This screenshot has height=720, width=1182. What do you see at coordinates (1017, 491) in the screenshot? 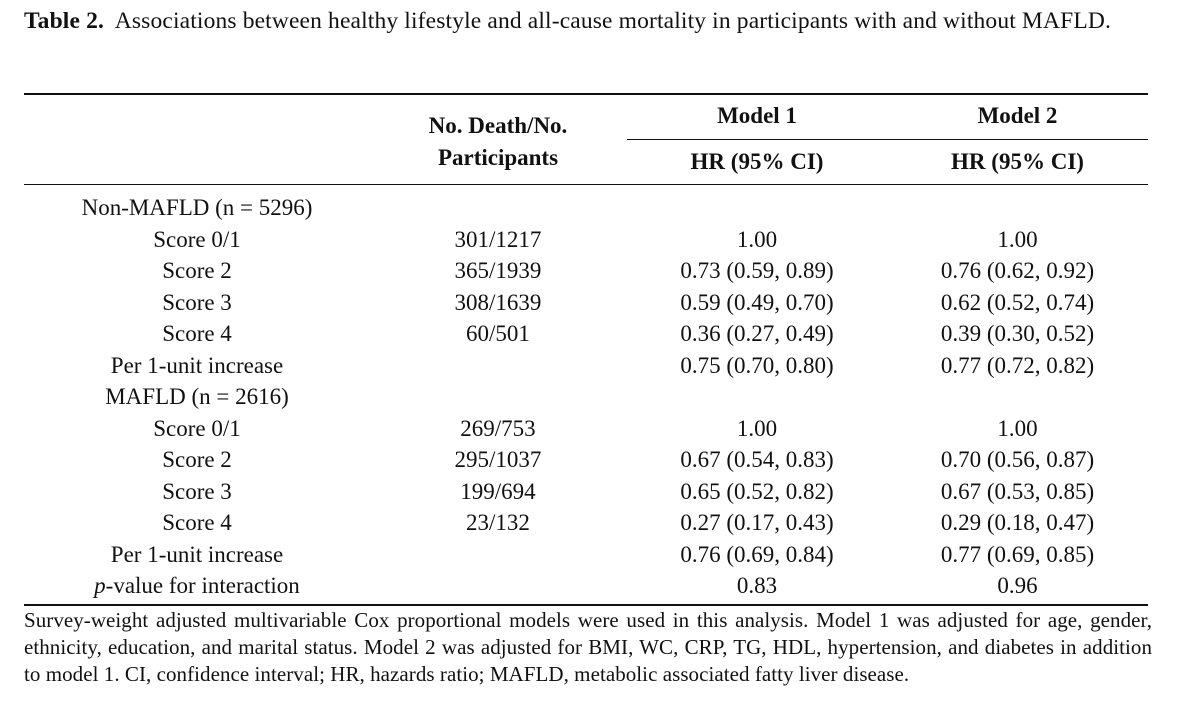
I see `row-model-2: 0.67 (0.53, 0.85)` at bounding box center [1017, 491].